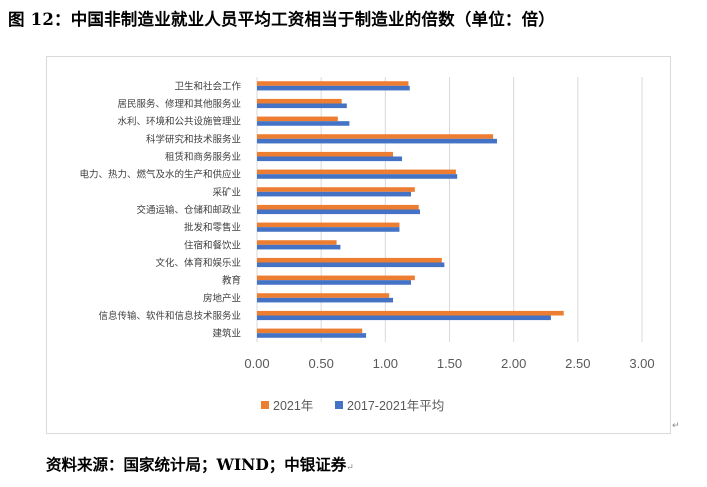  Describe the element at coordinates (395, 406) in the screenshot. I see `legend-label: 2017-2021年平均` at that location.